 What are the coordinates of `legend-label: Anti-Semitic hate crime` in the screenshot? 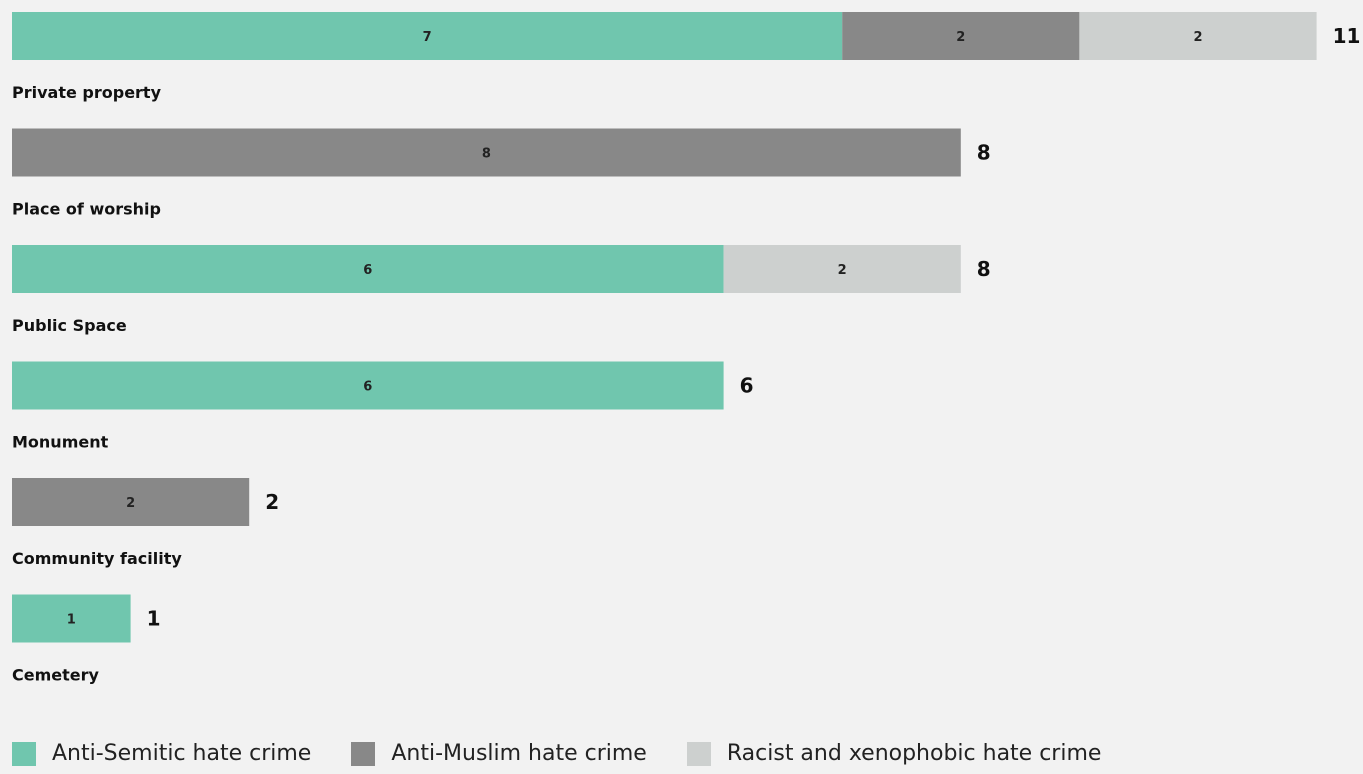 It's located at (182, 753).